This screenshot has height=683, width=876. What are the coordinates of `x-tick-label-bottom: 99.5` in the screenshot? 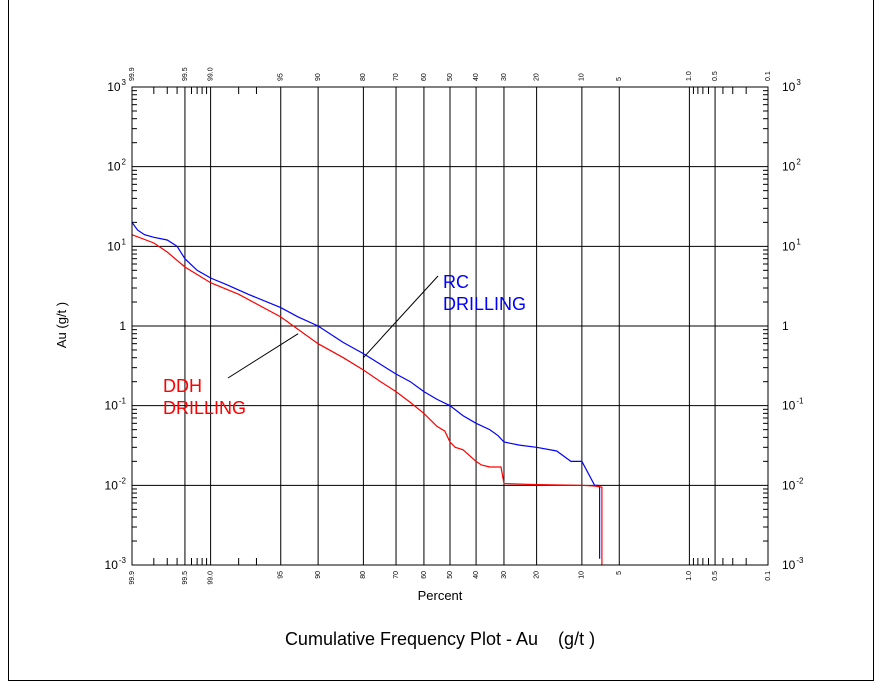 It's located at (185, 578).